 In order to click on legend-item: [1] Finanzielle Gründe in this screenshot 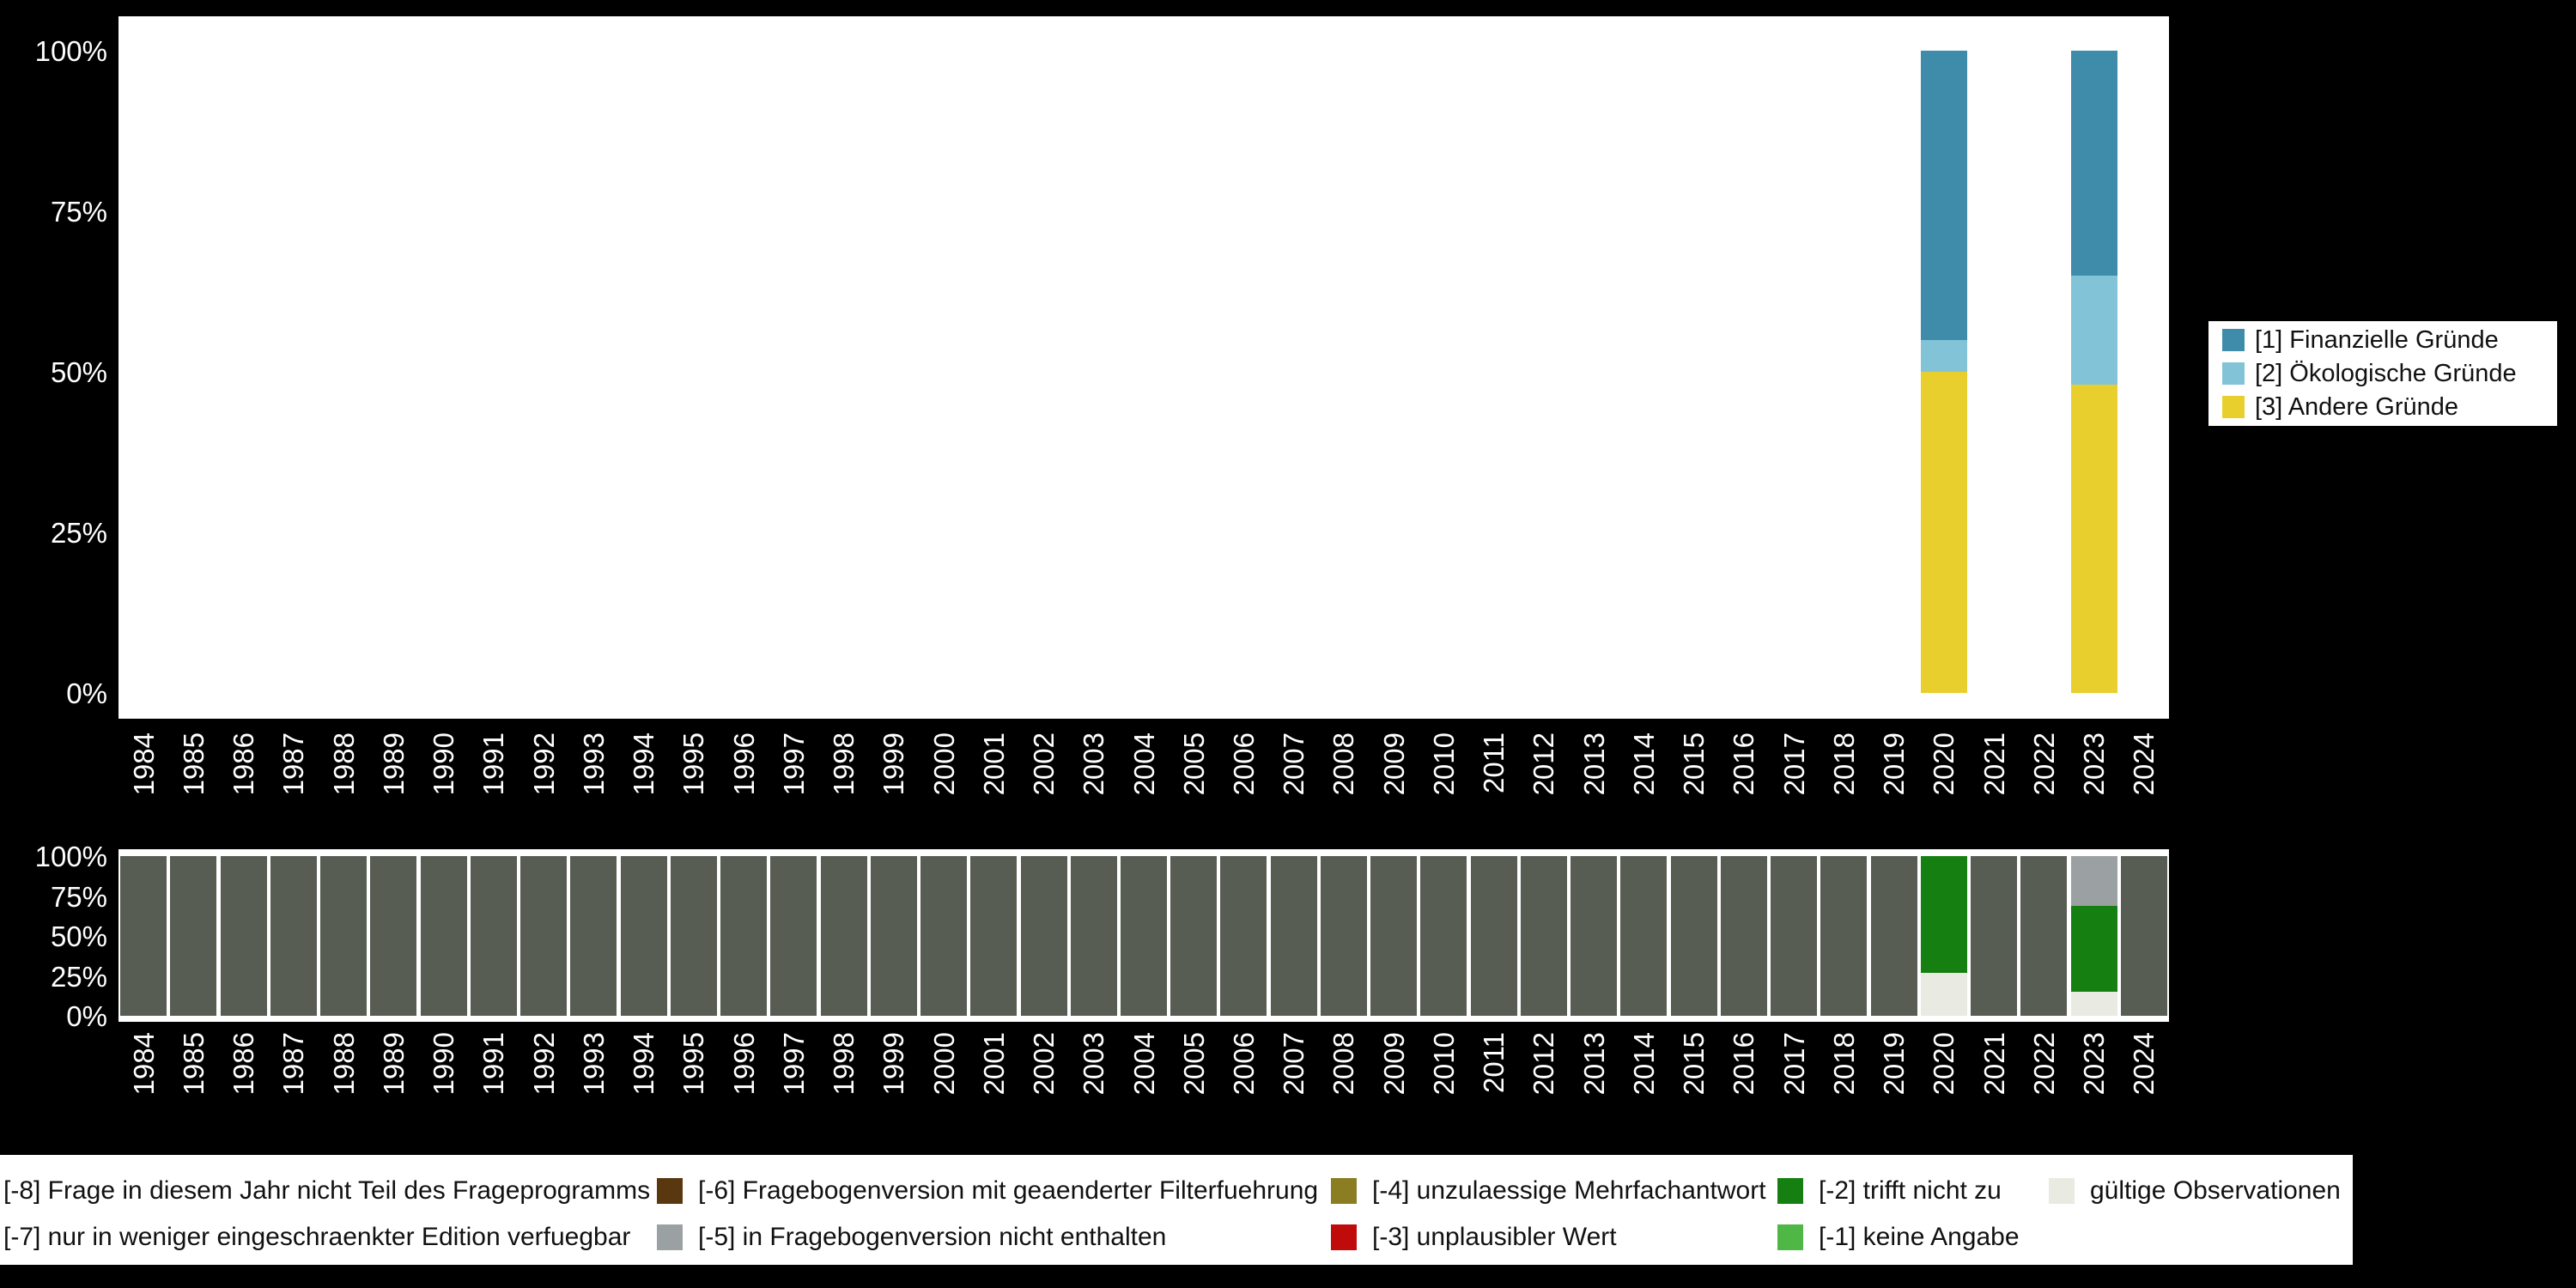, I will do `click(2383, 340)`.